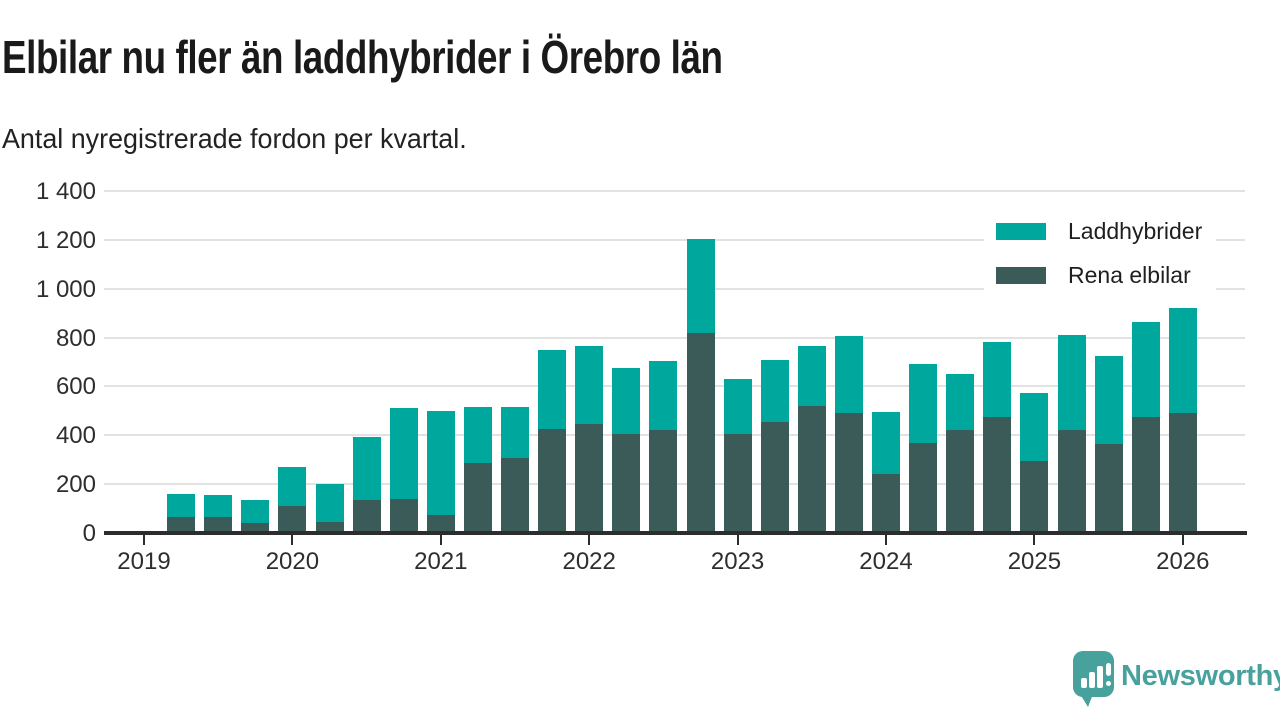  What do you see at coordinates (440, 462) in the screenshot?
I see `bar-2021-q1-laddhybrider` at bounding box center [440, 462].